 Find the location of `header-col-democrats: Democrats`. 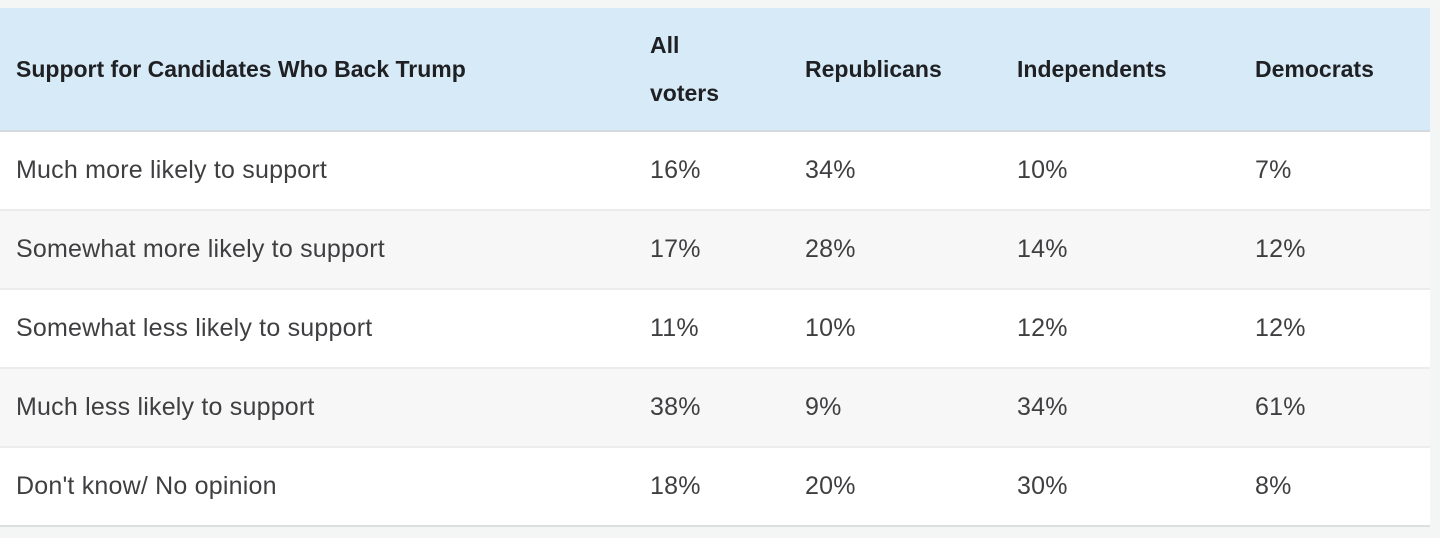

header-col-democrats: Democrats is located at coordinates (1342, 70).